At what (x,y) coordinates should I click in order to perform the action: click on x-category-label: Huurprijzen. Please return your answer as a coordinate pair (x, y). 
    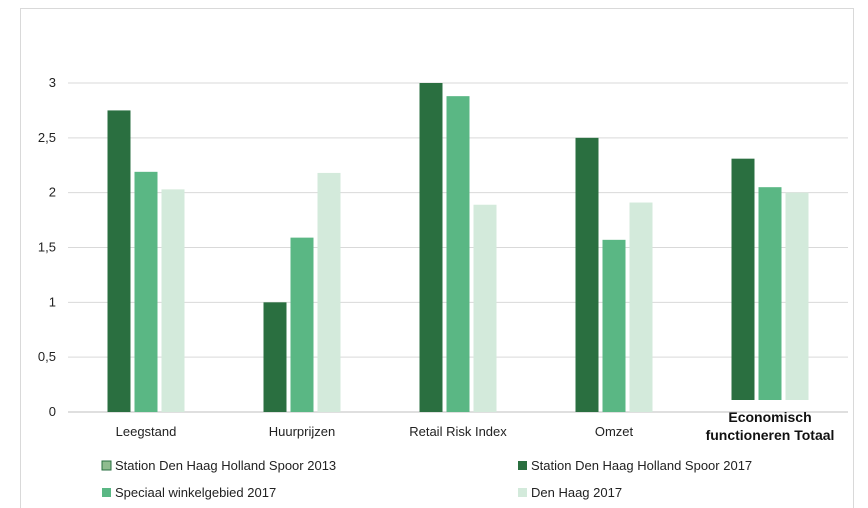
    Looking at the image, I should click on (302, 431).